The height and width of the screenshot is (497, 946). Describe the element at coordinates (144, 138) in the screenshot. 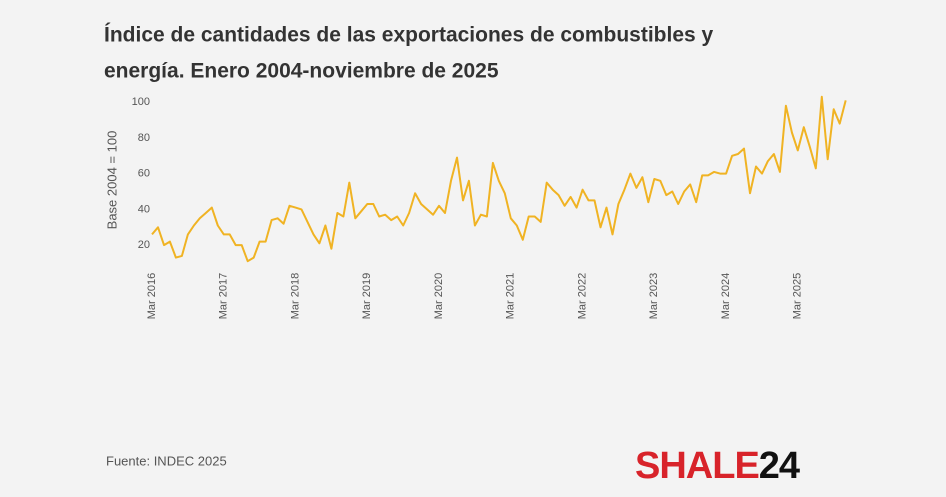

I see `y-tick-label: 80` at that location.